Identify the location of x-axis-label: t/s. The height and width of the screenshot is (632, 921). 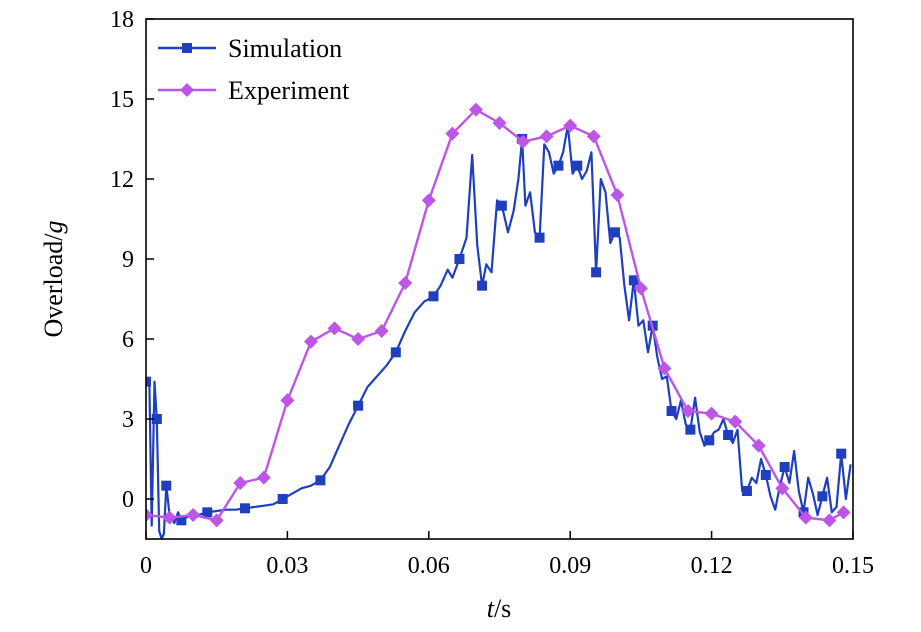
(499, 608).